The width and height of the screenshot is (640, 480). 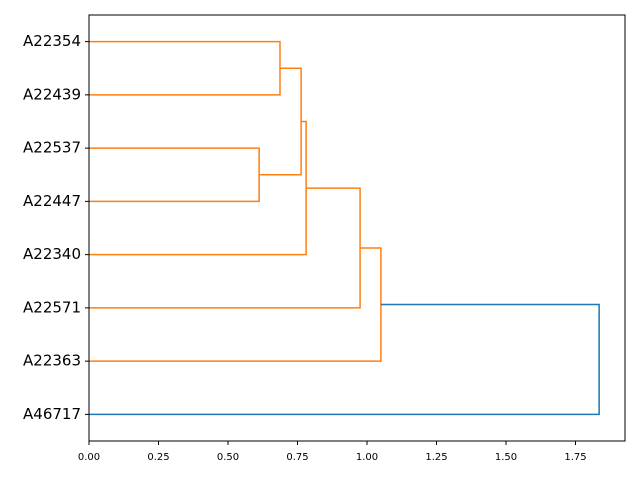 I want to click on y-tick-label: A22447, so click(x=52, y=201).